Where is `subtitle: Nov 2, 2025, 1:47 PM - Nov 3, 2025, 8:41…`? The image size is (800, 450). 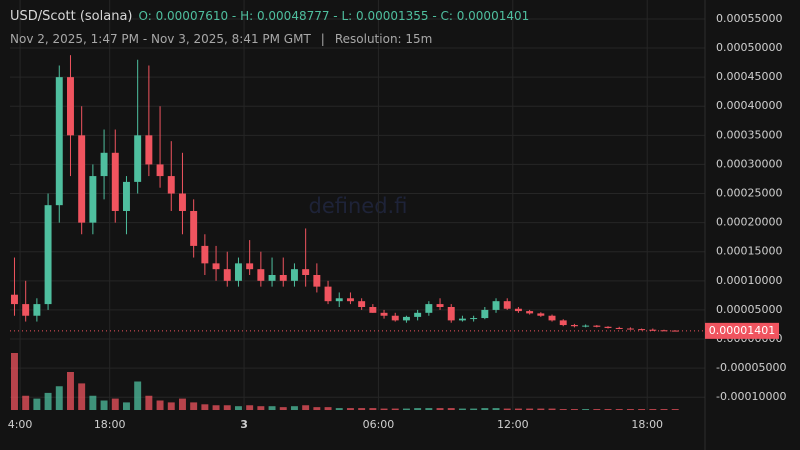 subtitle: Nov 2, 2025, 1:47 PM - Nov 3, 2025, 8:41… is located at coordinates (160, 39).